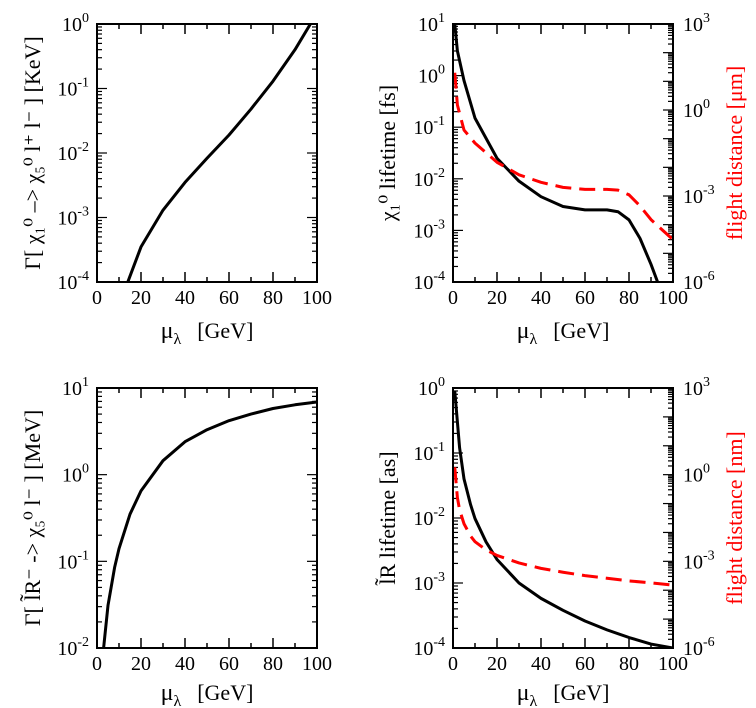  Describe the element at coordinates (207, 694) in the screenshot. I see `bl-x-title: μλ [GeV]` at that location.